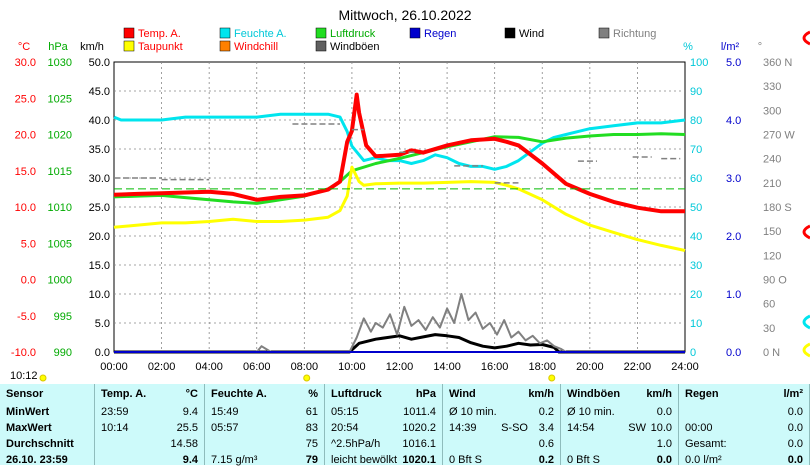  What do you see at coordinates (311, 460) in the screenshot?
I see `summary-cell-r-2-3: 79` at bounding box center [311, 460].